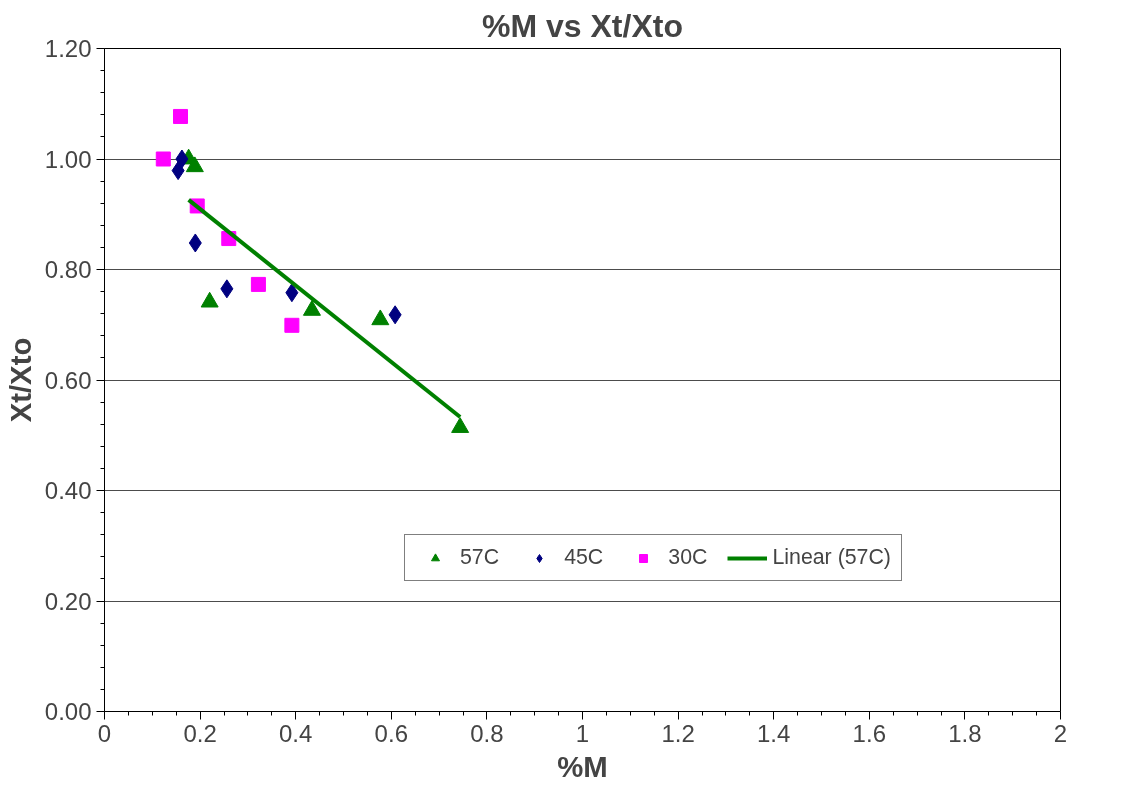  I want to click on y-tick-label: 0.40, so click(68, 490).